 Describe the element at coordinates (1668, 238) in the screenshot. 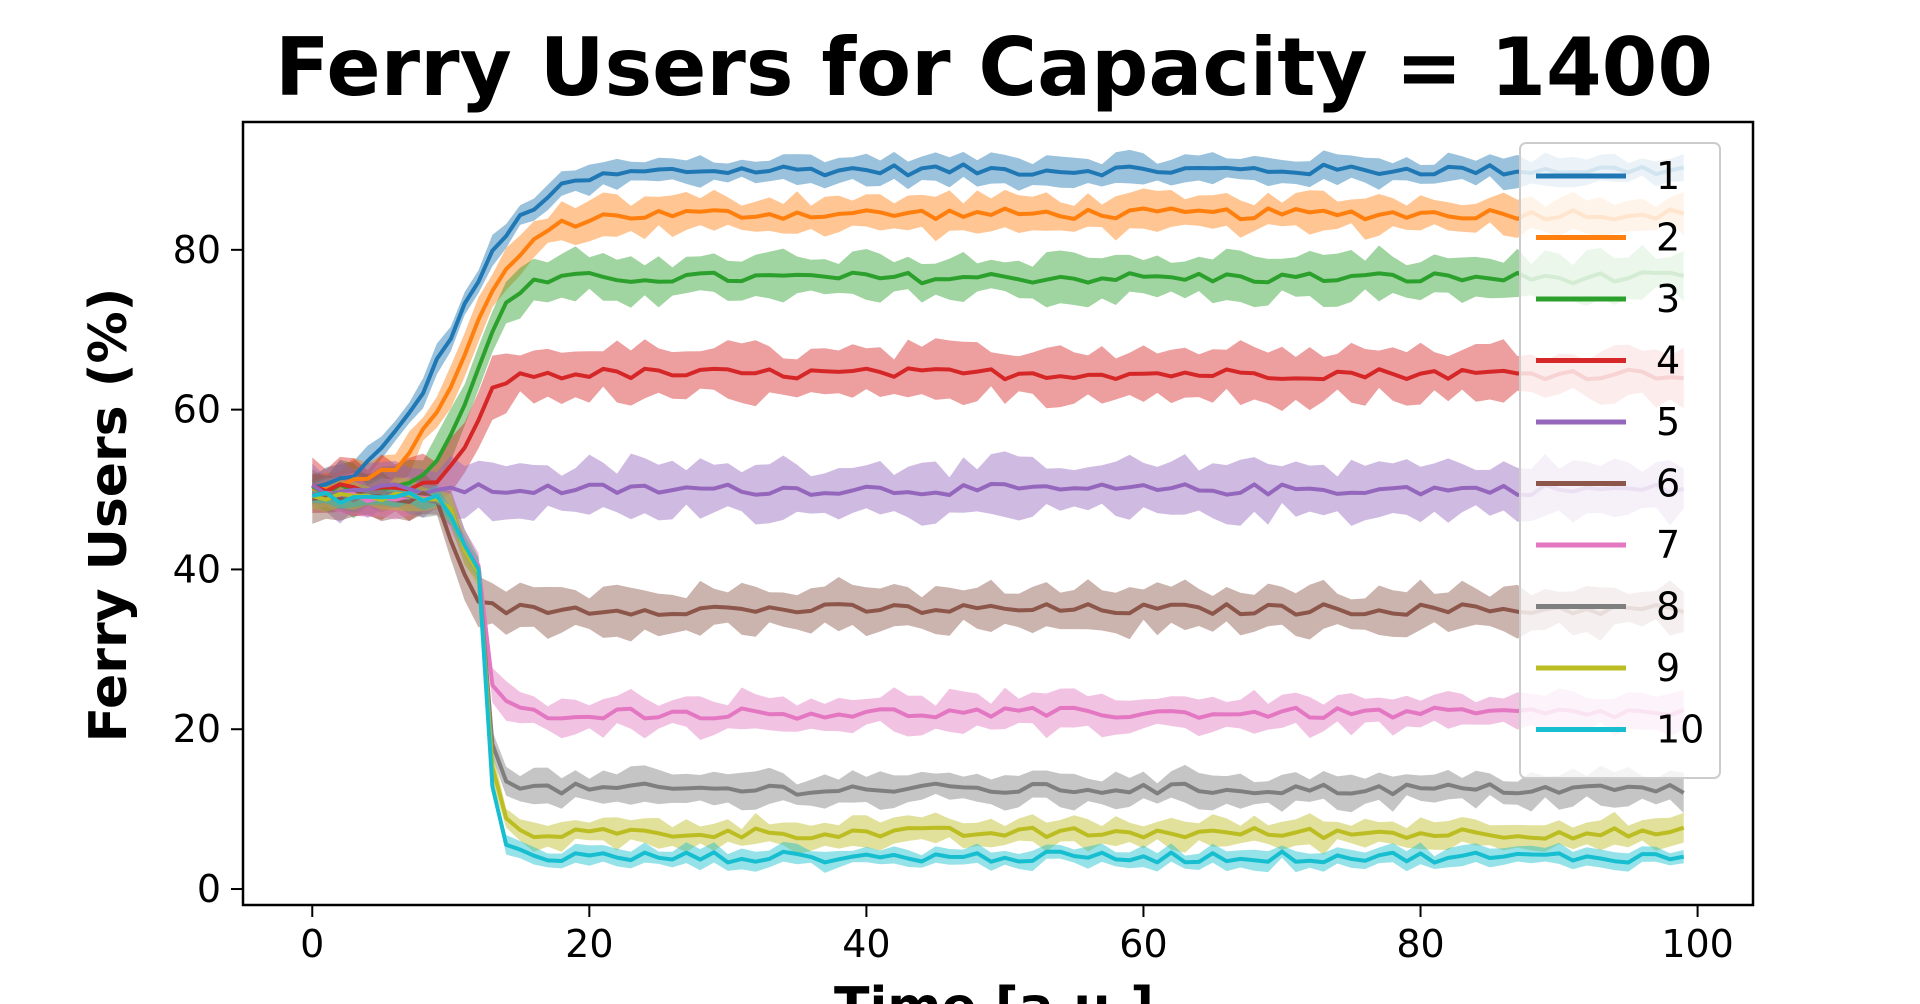

I see `legend-label-2: 2` at that location.